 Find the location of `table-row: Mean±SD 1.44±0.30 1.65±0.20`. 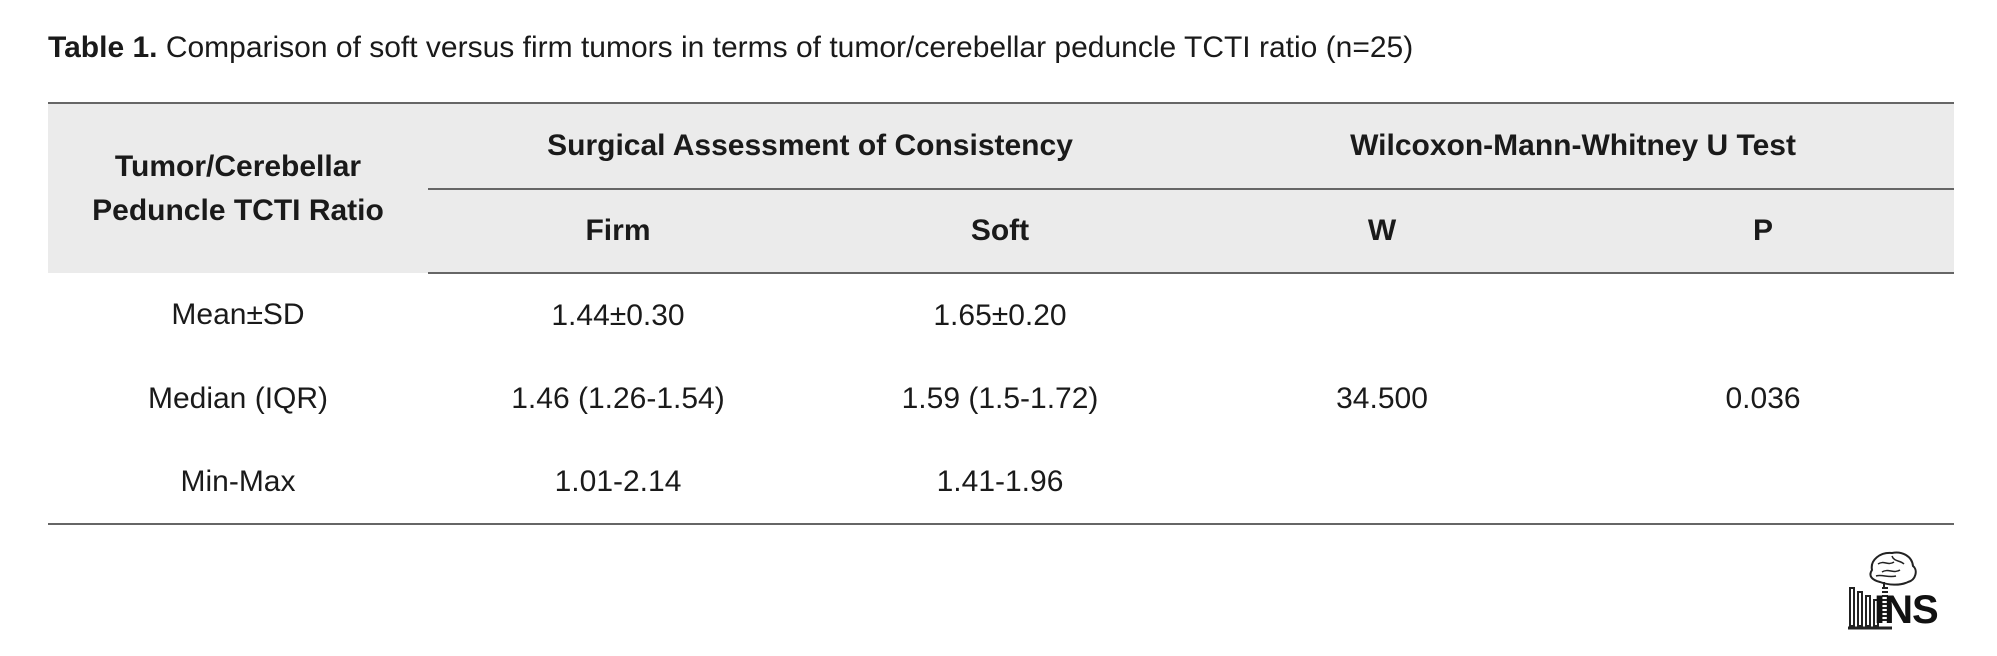

table-row: Mean±SD 1.44±0.30 1.65±0.20 is located at coordinates (1001, 315).